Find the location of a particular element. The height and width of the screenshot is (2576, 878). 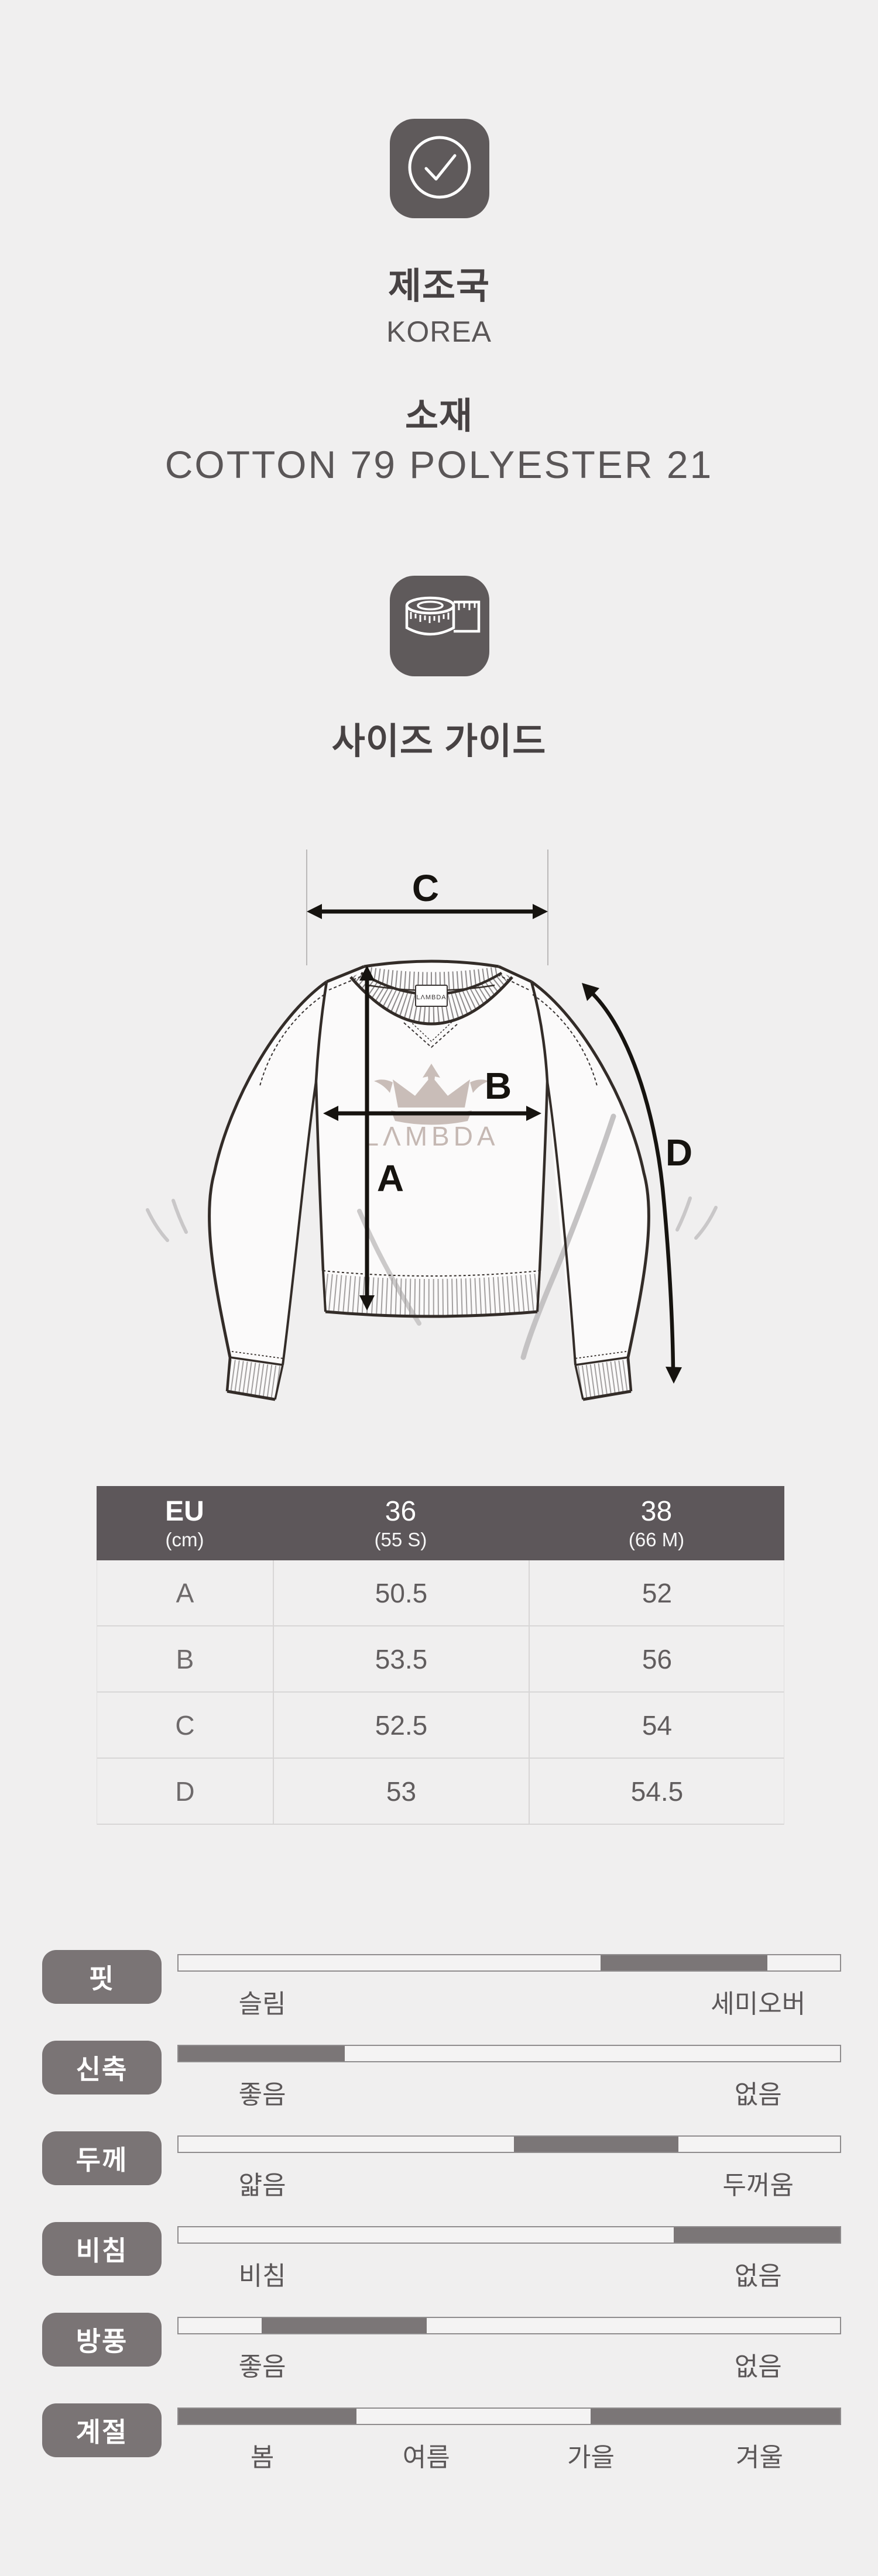

measure-label-d: D is located at coordinates (679, 1152).